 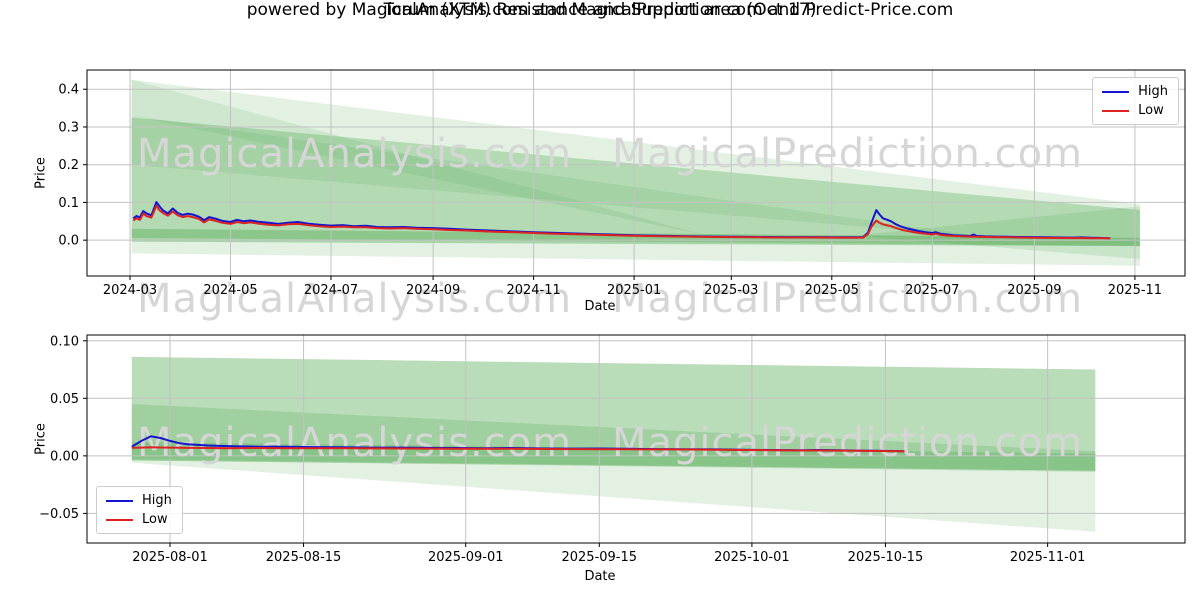 What do you see at coordinates (832, 290) in the screenshot?
I see `x-tick-label: 2025-05` at bounding box center [832, 290].